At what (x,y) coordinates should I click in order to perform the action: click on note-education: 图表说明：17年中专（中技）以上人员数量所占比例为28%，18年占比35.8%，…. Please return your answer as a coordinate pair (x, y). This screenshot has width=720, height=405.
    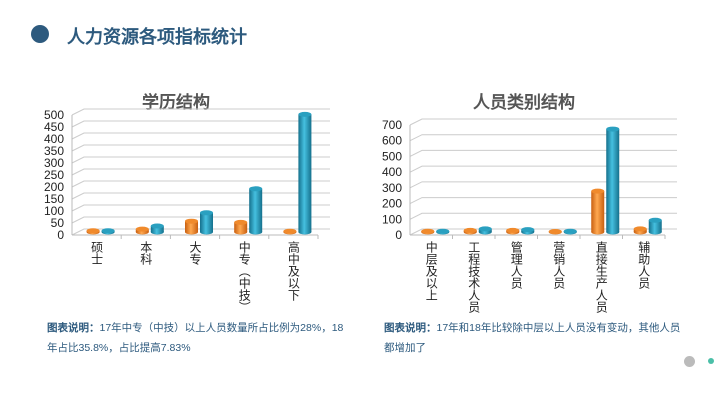
    Looking at the image, I should click on (197, 338).